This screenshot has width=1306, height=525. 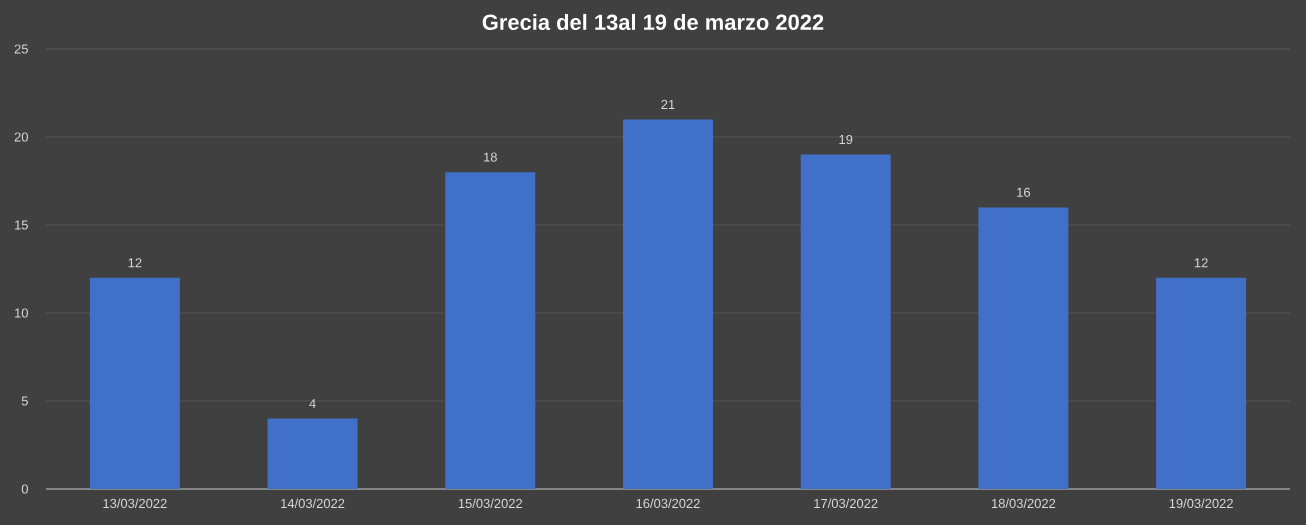 I want to click on y-tick-label: 10, so click(x=21, y=313).